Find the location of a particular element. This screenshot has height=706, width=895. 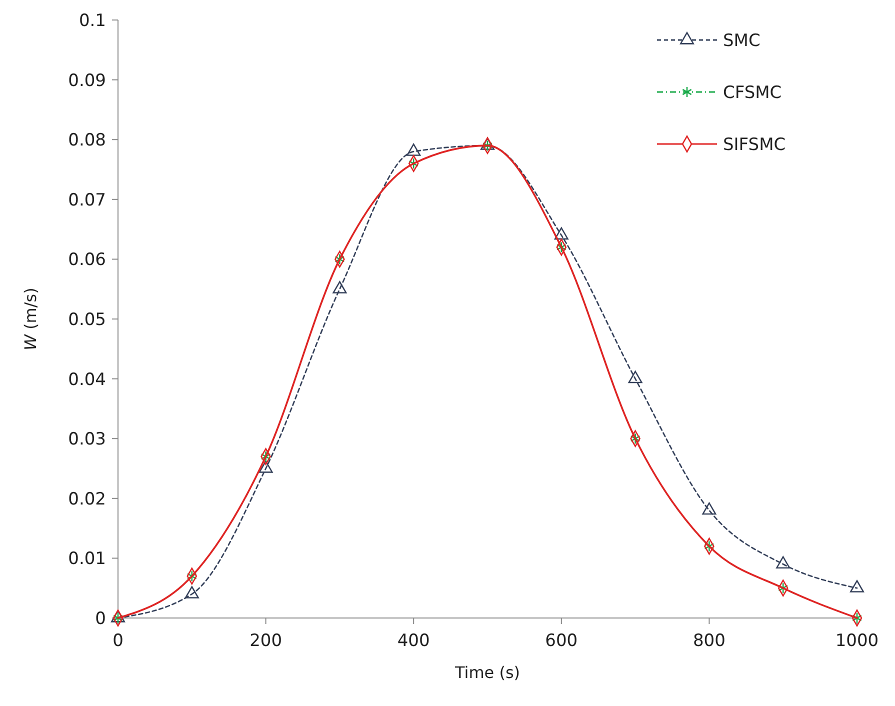

y-tick-label: 0.05 is located at coordinates (87, 320).